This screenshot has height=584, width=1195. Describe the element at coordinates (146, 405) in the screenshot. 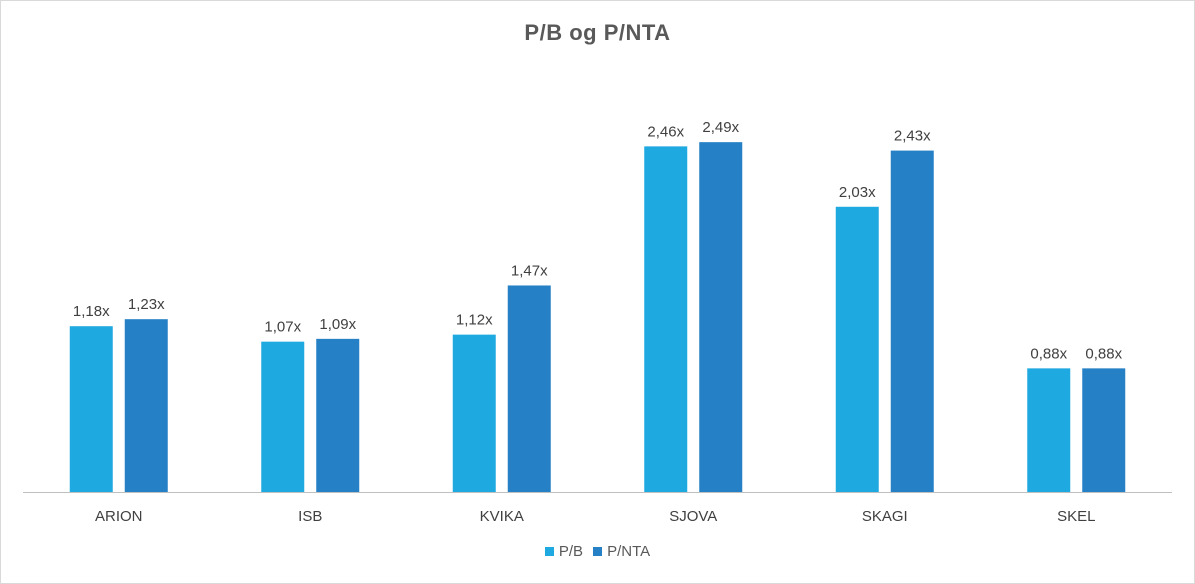

I see `bar-arion-pnta` at that location.